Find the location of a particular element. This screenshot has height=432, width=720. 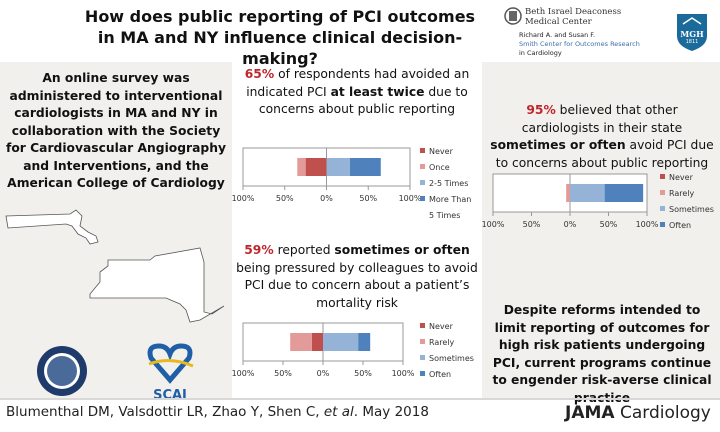

bar-2-5-times is located at coordinates (338, 167).